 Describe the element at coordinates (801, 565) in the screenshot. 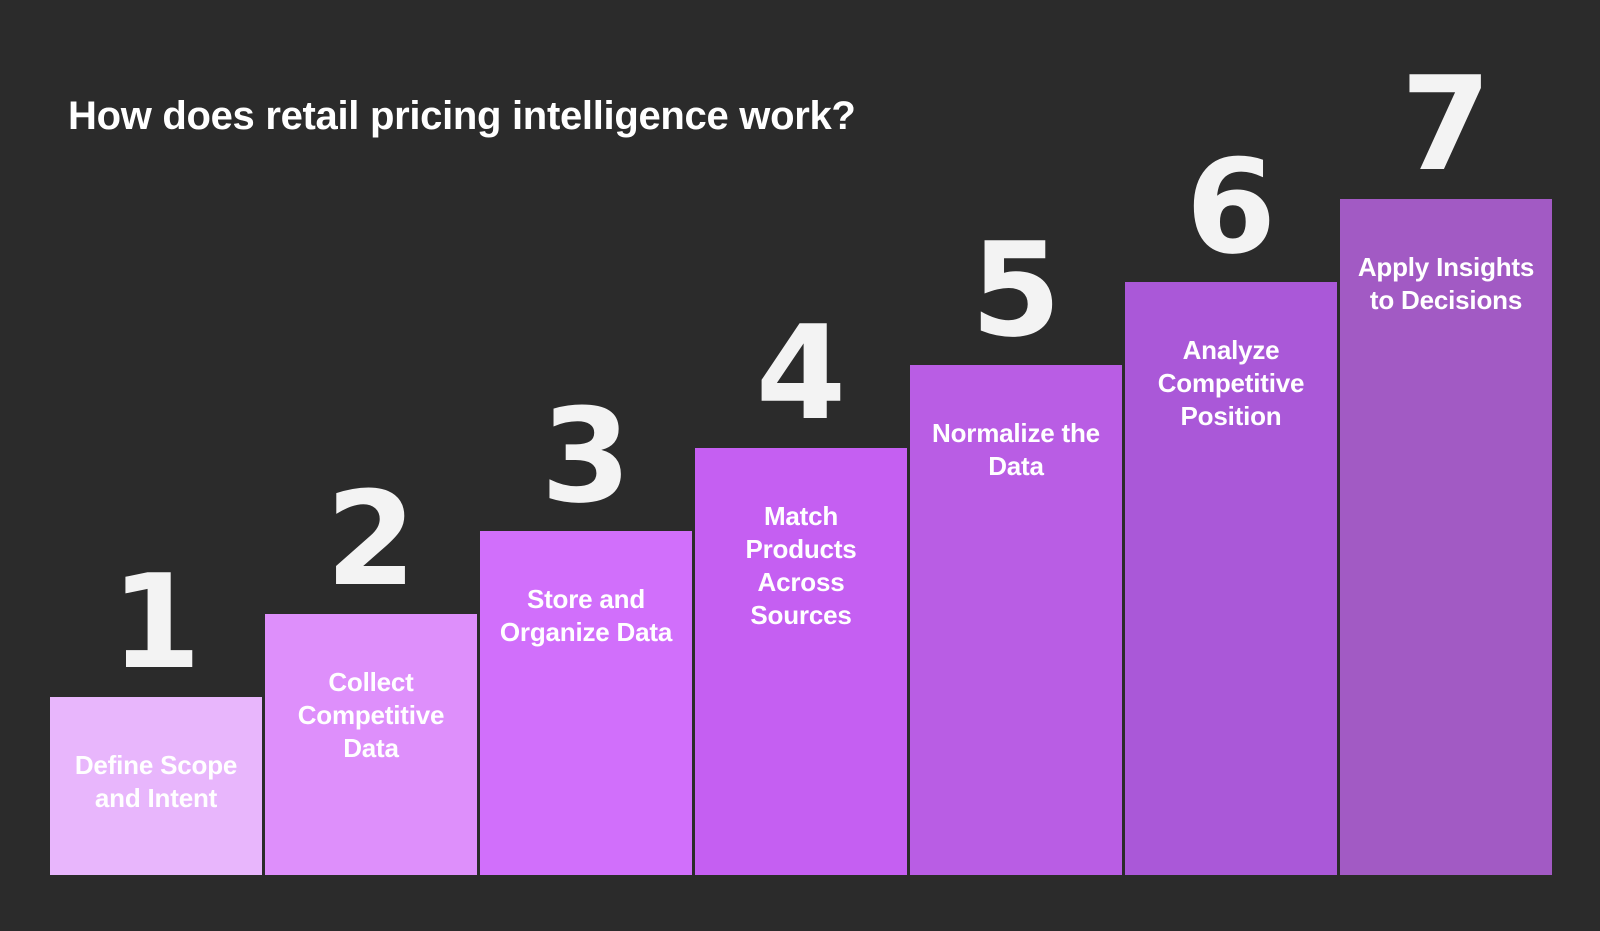

I see `step-label: Match Products Across Sources` at that location.